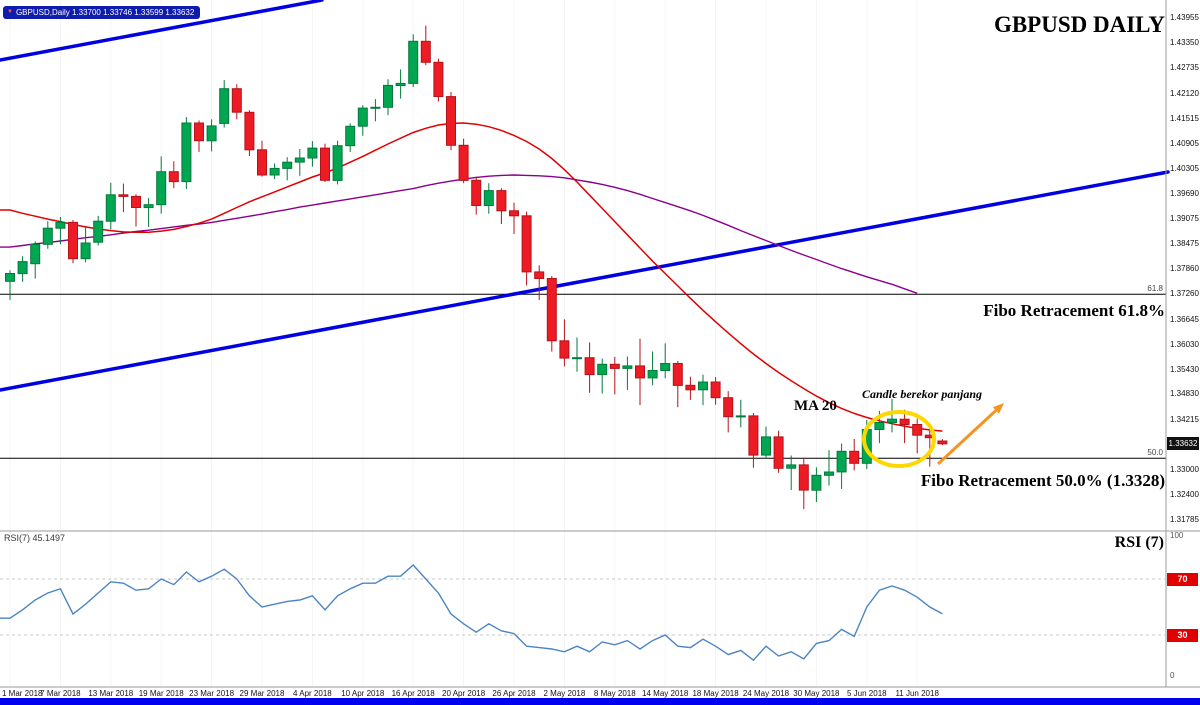 The height and width of the screenshot is (705, 1200). Describe the element at coordinates (1182, 635) in the screenshot. I see `rsi-oversold-badge: 30` at that location.